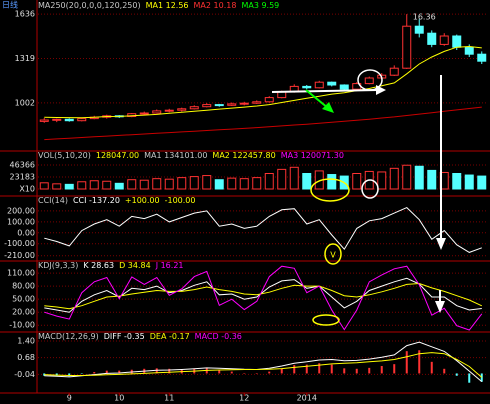  What do you see at coordinates (124, 336) in the screenshot?
I see `header-item: DIFF -0.35` at bounding box center [124, 336].